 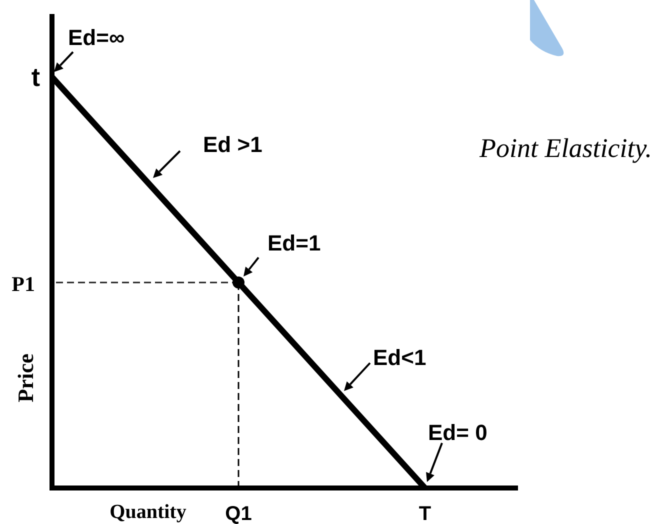 I want to click on text: Ed=∞, so click(x=96, y=37).